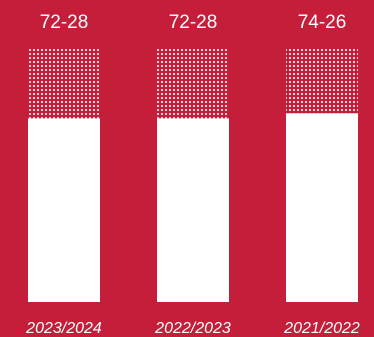  I want to click on data-label-2022-2023: 72-28, so click(193, 22).